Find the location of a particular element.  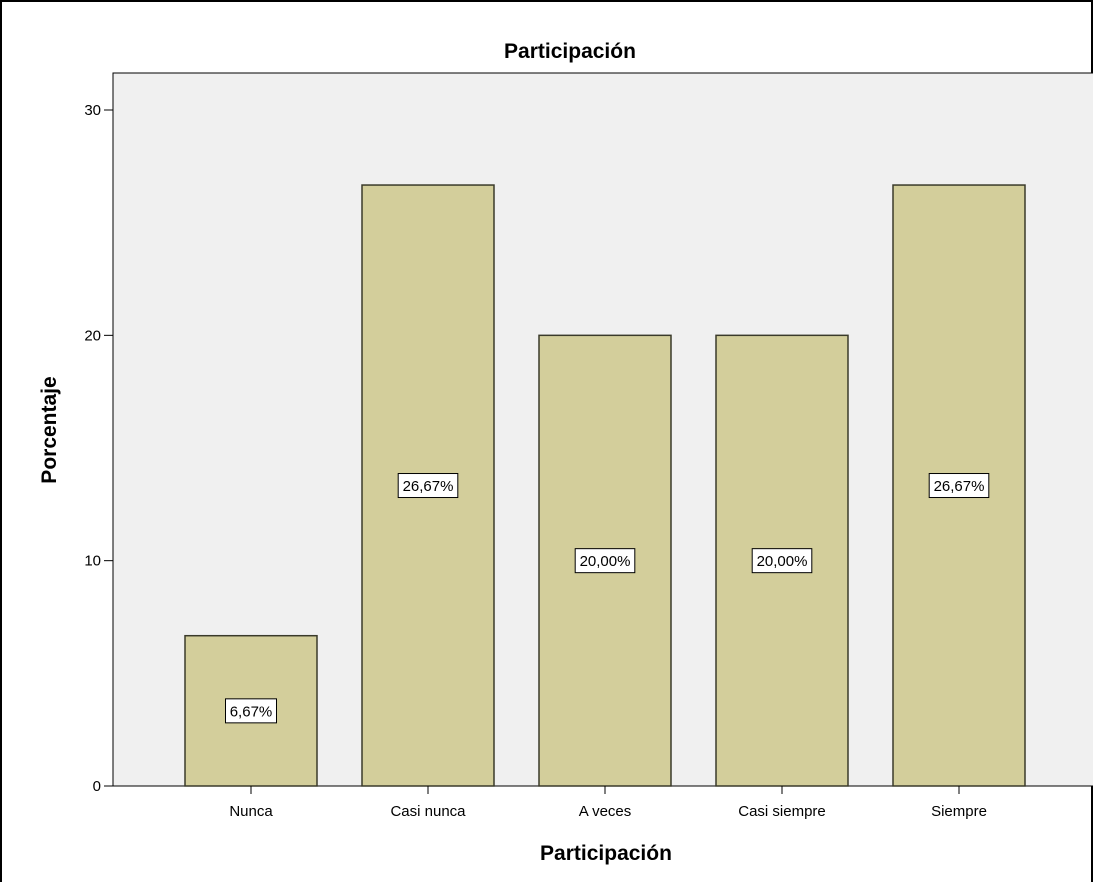

chart-title: Participación is located at coordinates (570, 51).